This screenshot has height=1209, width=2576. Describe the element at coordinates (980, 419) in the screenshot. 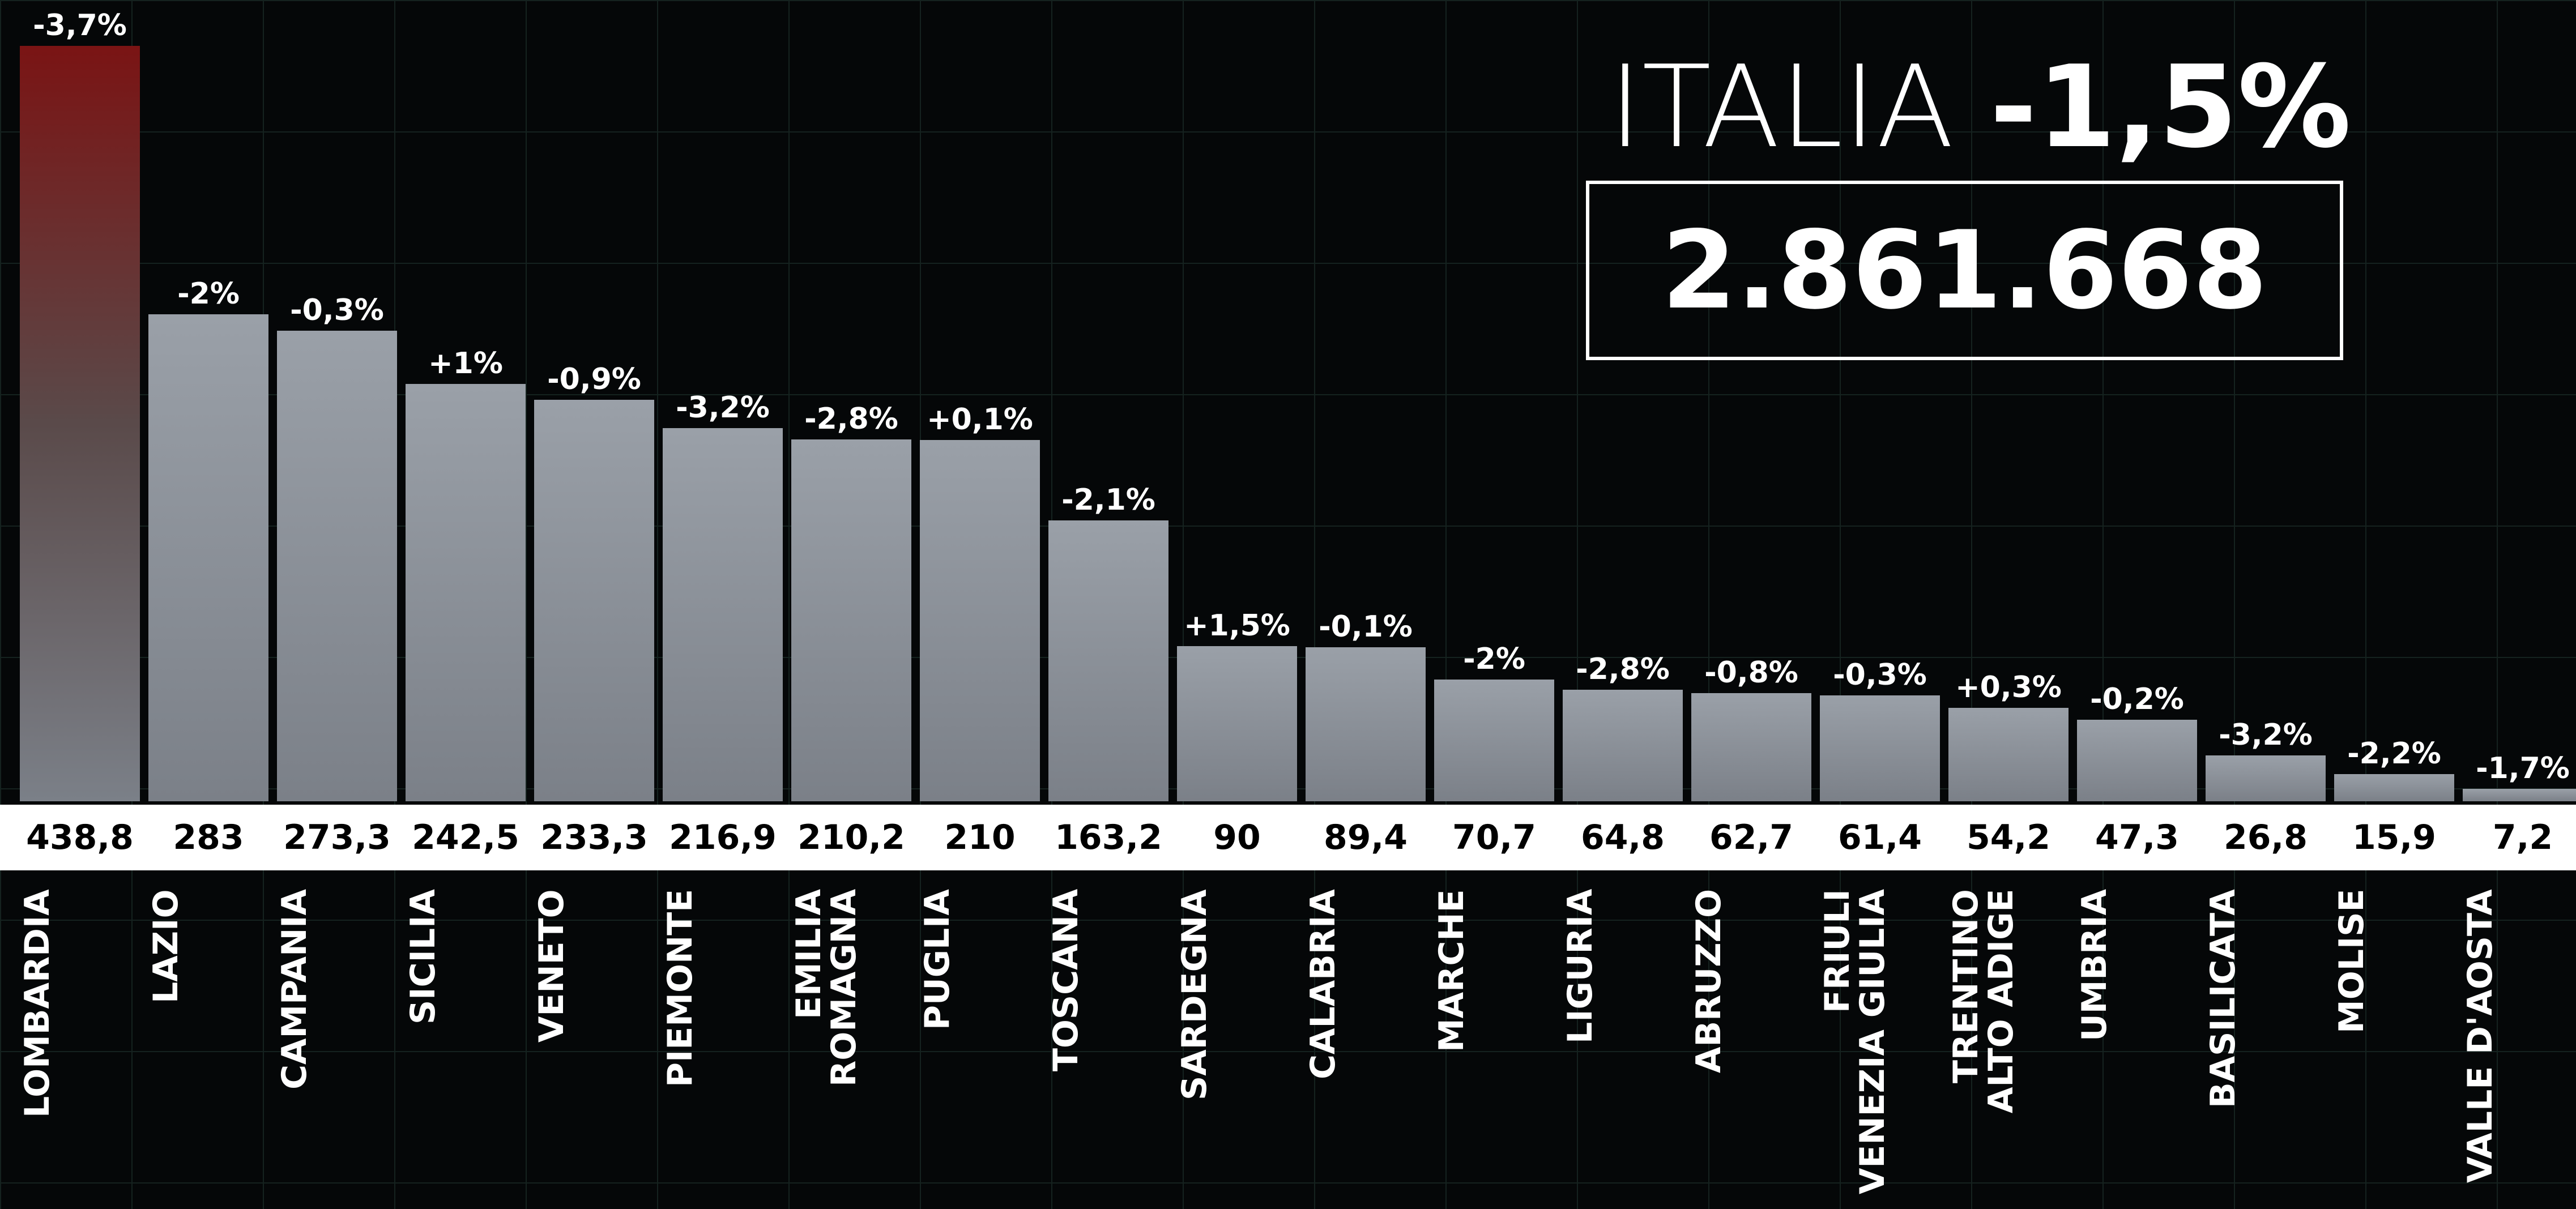

I see `change-label: +0,1%` at that location.